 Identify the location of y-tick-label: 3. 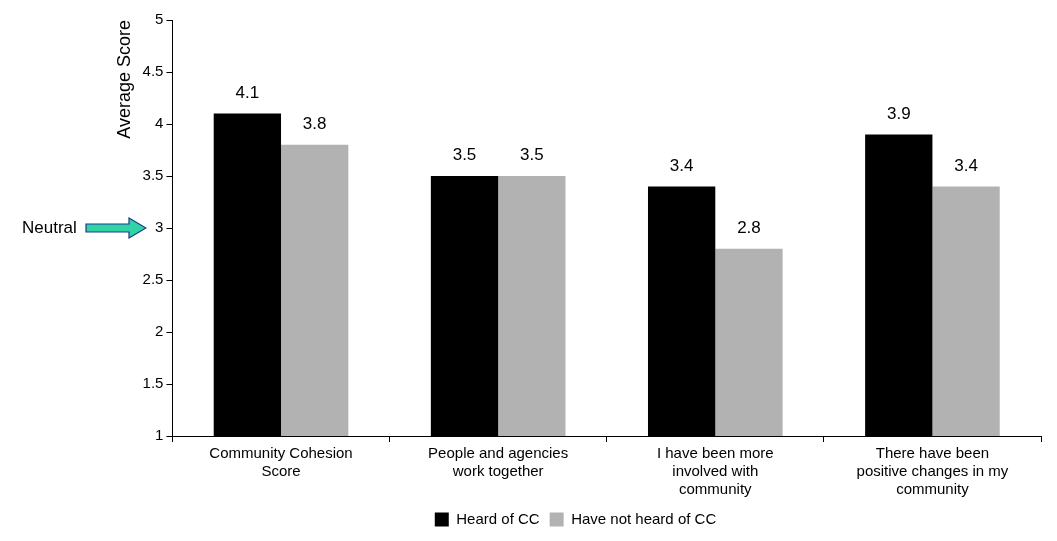
(159, 227).